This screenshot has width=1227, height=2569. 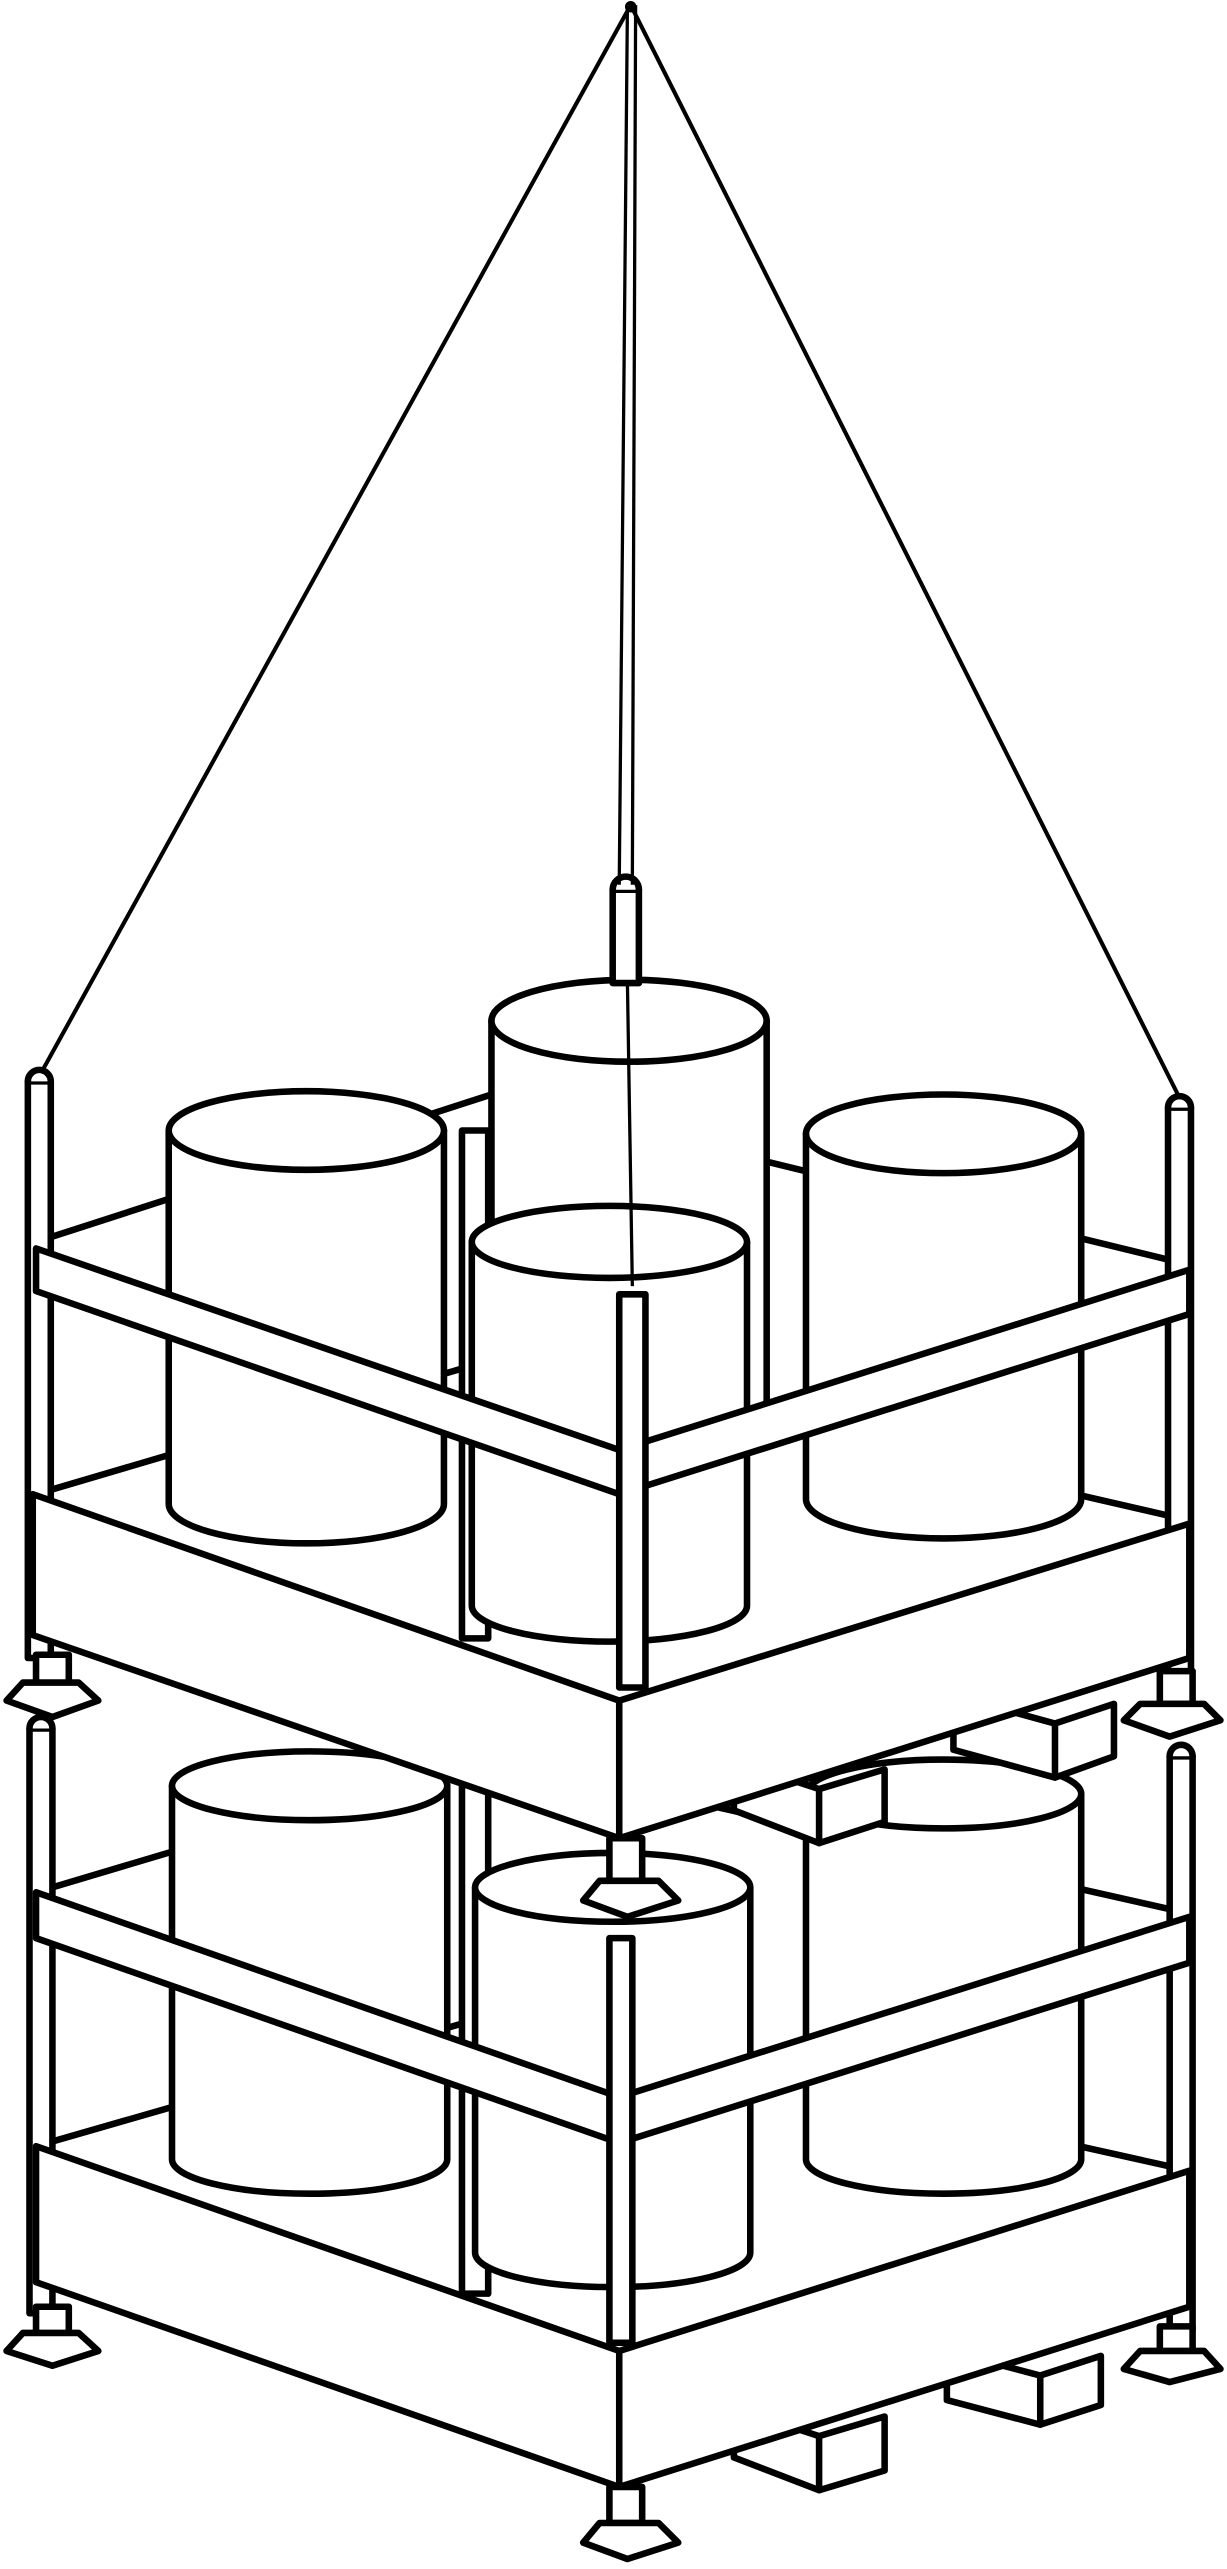 What do you see at coordinates (621, 2140) in the screenshot?
I see `lower-front-post` at bounding box center [621, 2140].